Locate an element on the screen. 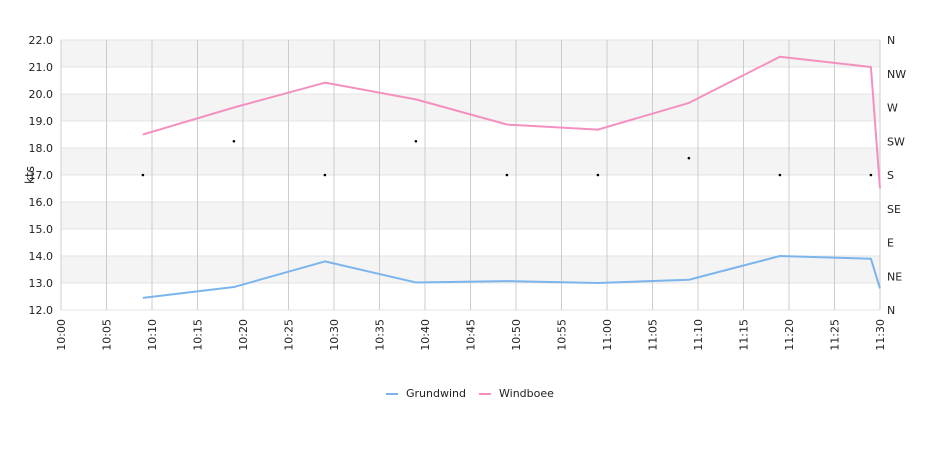  x-tick-label: 11:20 is located at coordinates (789, 335).